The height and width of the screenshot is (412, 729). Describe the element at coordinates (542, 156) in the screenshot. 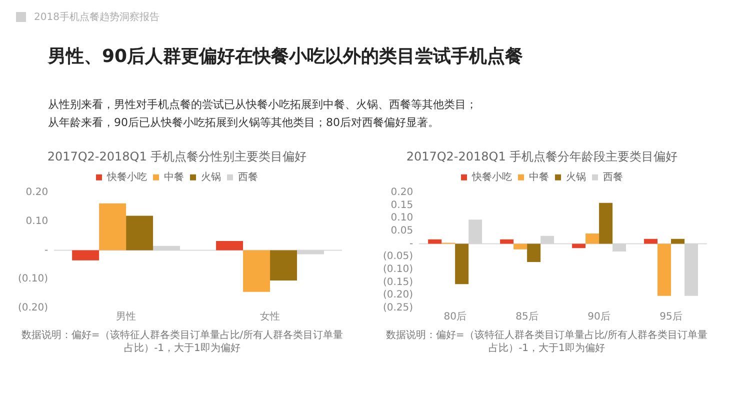

I see `chart-title: 2017Q2-2018Q1 手机点餐分年龄段主要类目偏好` at that location.